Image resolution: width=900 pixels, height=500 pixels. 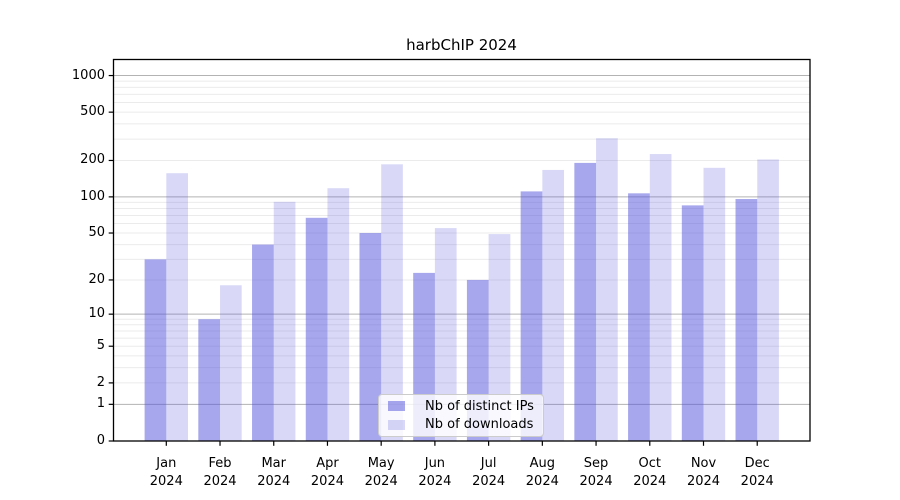 What do you see at coordinates (96, 279) in the screenshot?
I see `y-tick-label: 20` at bounding box center [96, 279].